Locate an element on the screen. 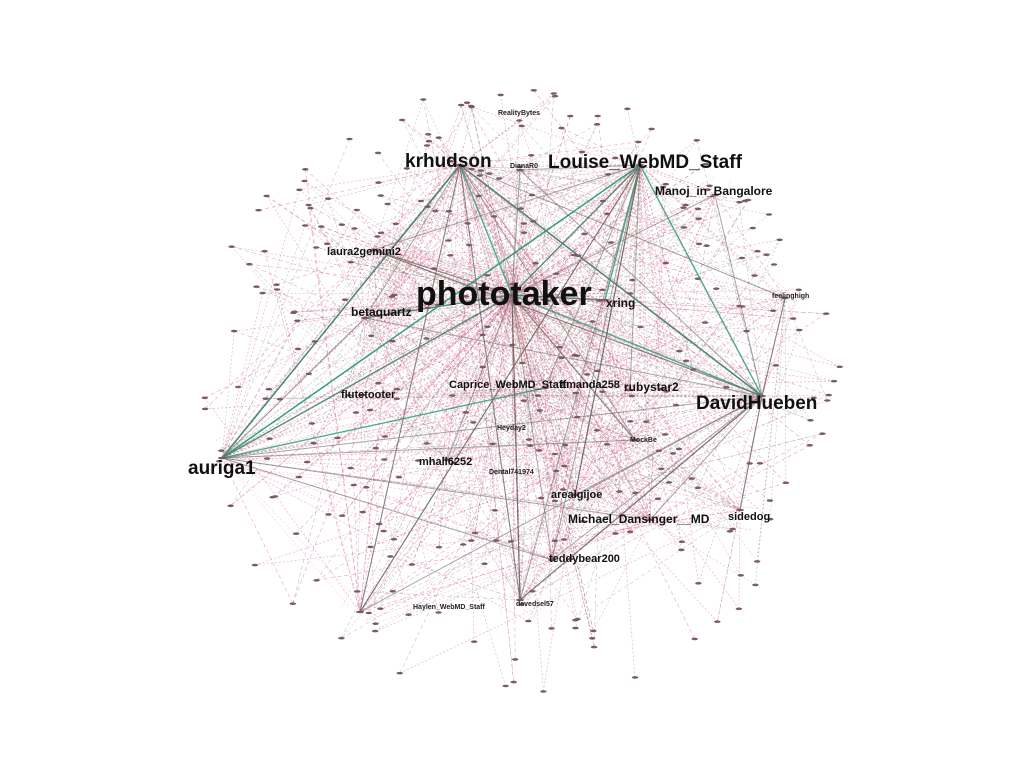  node-label-mockbe: MockBe is located at coordinates (643, 440).